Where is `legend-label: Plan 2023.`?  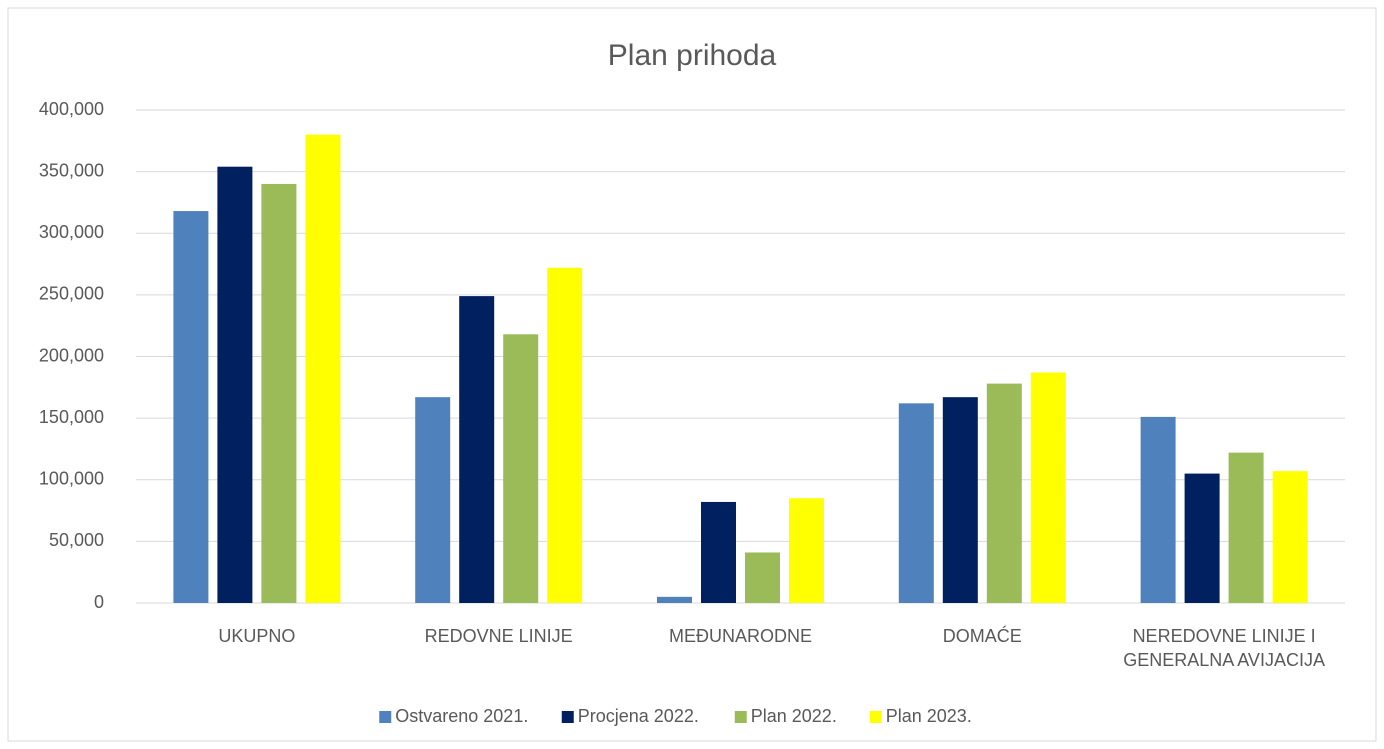
legend-label: Plan 2023. is located at coordinates (929, 716).